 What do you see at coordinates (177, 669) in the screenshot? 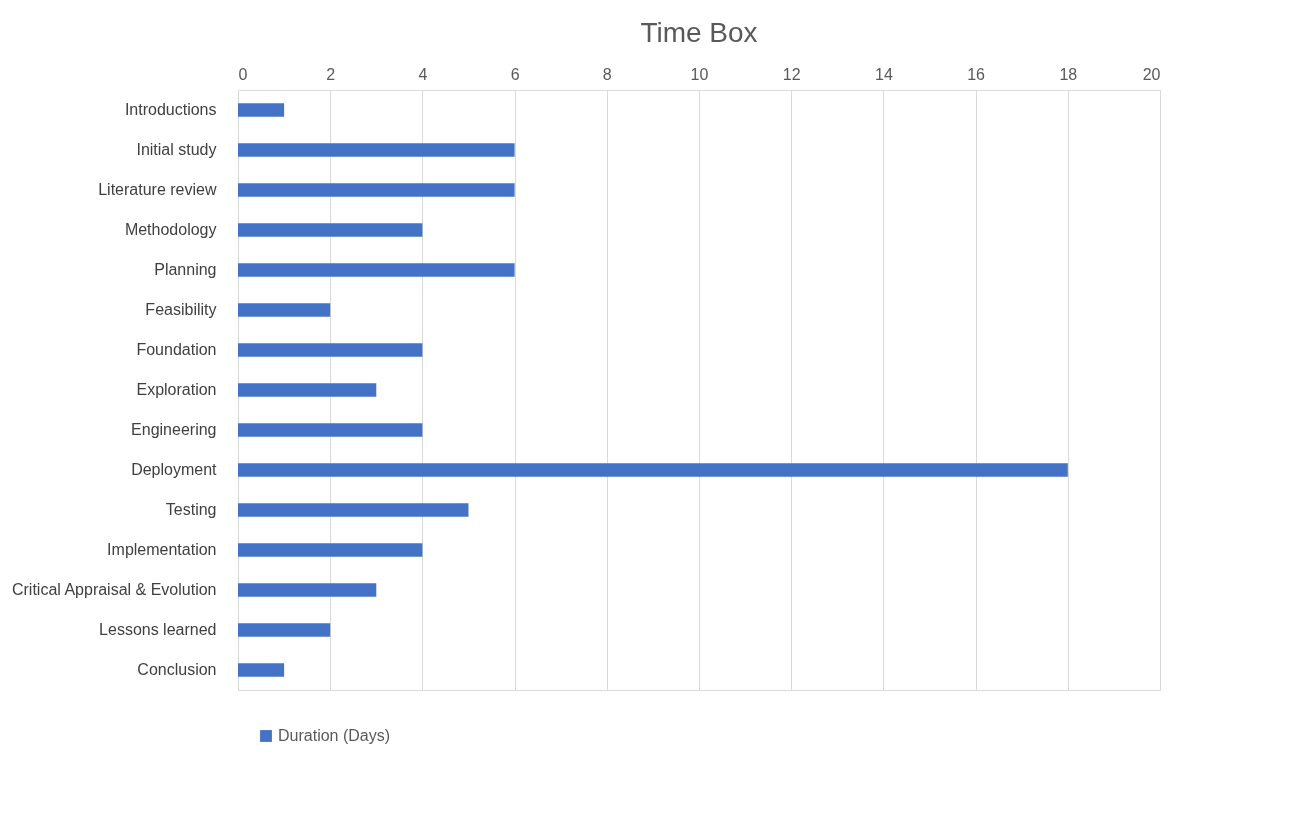
I see `y-tick-label: Conclusion` at bounding box center [177, 669].